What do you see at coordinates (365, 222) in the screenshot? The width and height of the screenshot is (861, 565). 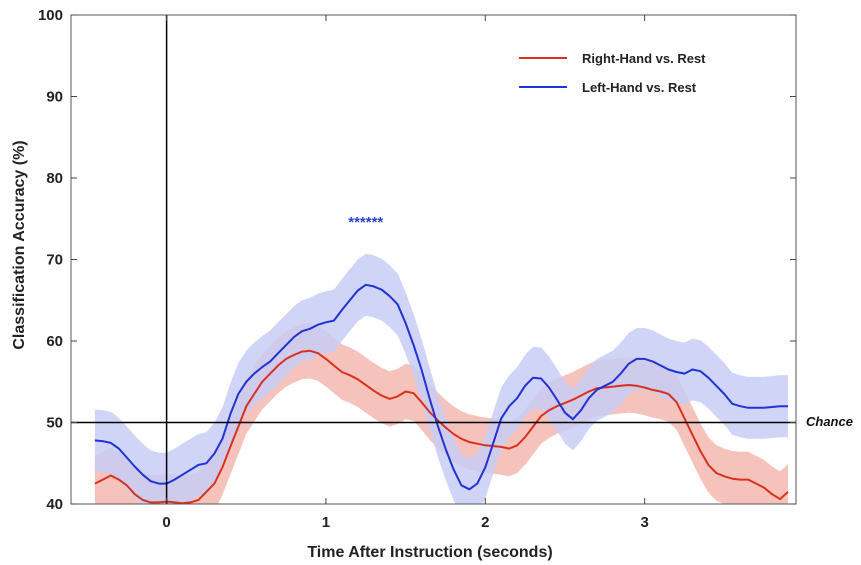 I see `significance-annotation: ******` at bounding box center [365, 222].